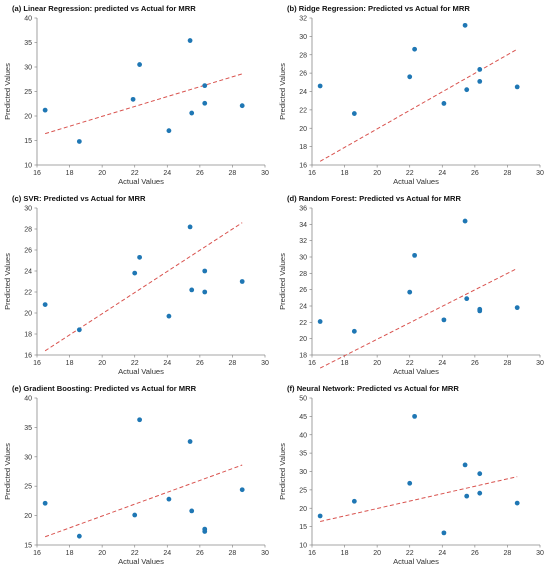  Describe the element at coordinates (303, 92) in the screenshot. I see `y-tick-label: 24` at that location.